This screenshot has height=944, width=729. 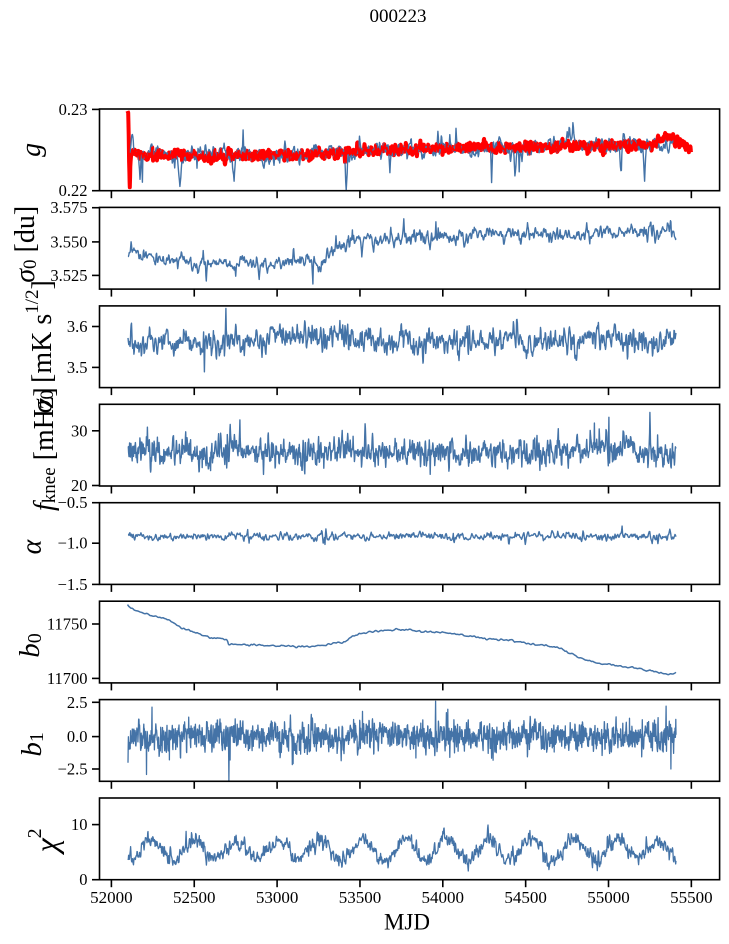 What do you see at coordinates (73, 543) in the screenshot?
I see `svg-text: −1.0` at bounding box center [73, 543].